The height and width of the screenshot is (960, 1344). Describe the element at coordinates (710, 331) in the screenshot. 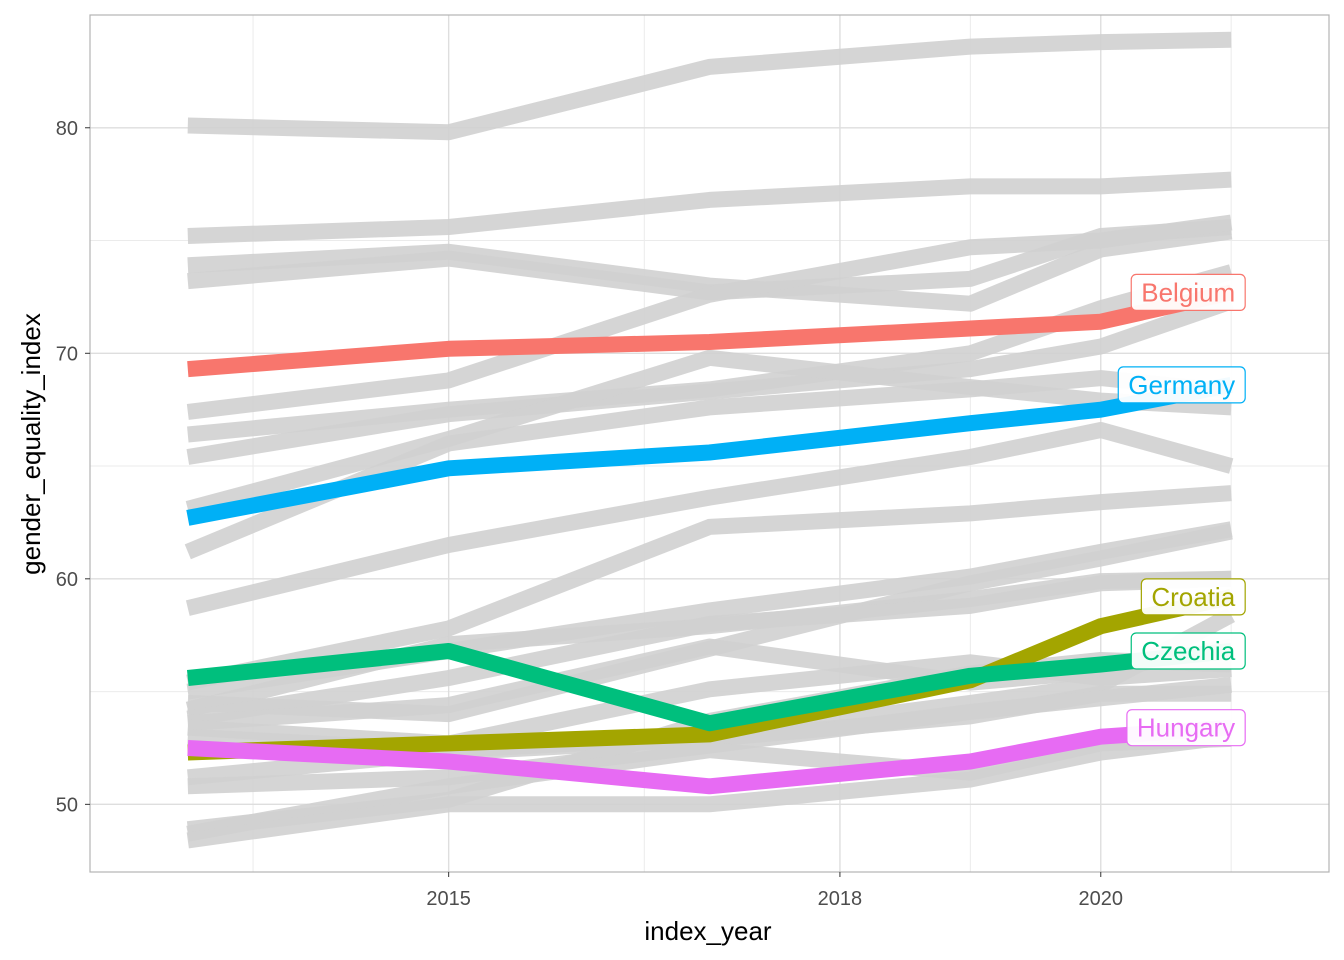

I see `series-line-belgium` at that location.